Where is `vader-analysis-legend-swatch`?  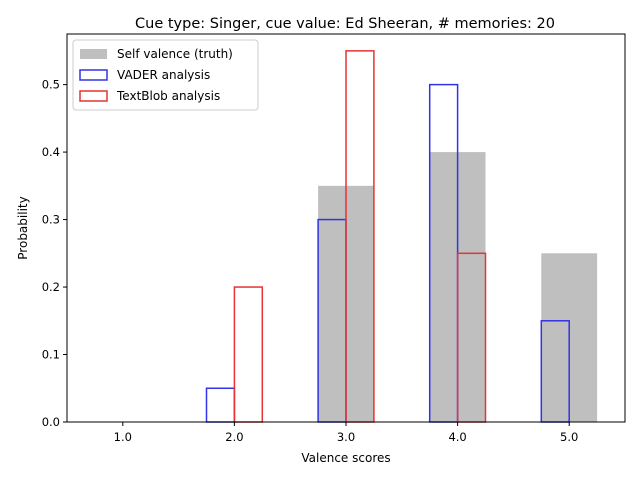
vader-analysis-legend-swatch is located at coordinates (93, 75).